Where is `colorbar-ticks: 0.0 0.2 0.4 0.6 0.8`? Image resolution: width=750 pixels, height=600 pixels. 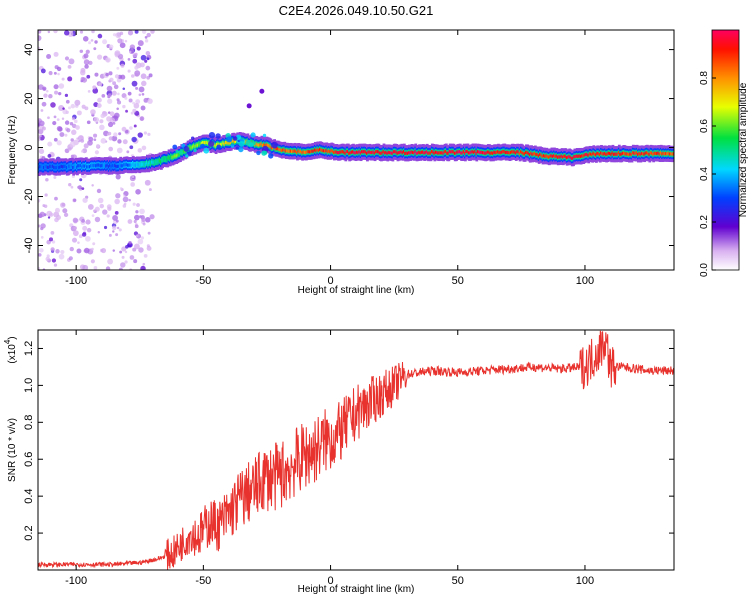 colorbar-ticks: 0.0 0.2 0.4 0.6 0.8 is located at coordinates (707, 174).